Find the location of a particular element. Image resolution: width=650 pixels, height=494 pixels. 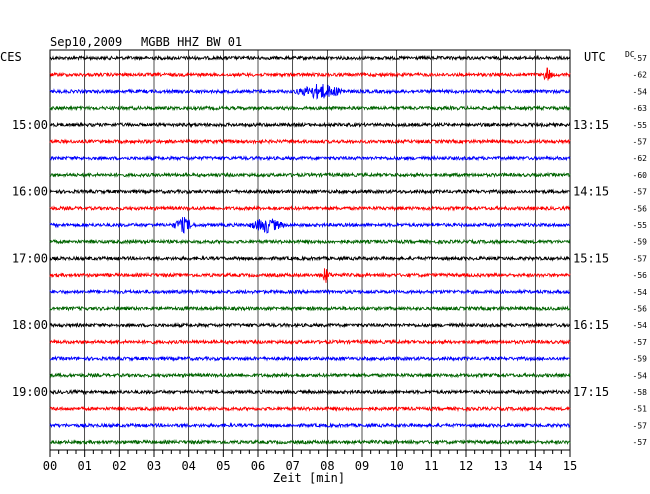

x-tick-label-7: 07 is located at coordinates (292, 466).